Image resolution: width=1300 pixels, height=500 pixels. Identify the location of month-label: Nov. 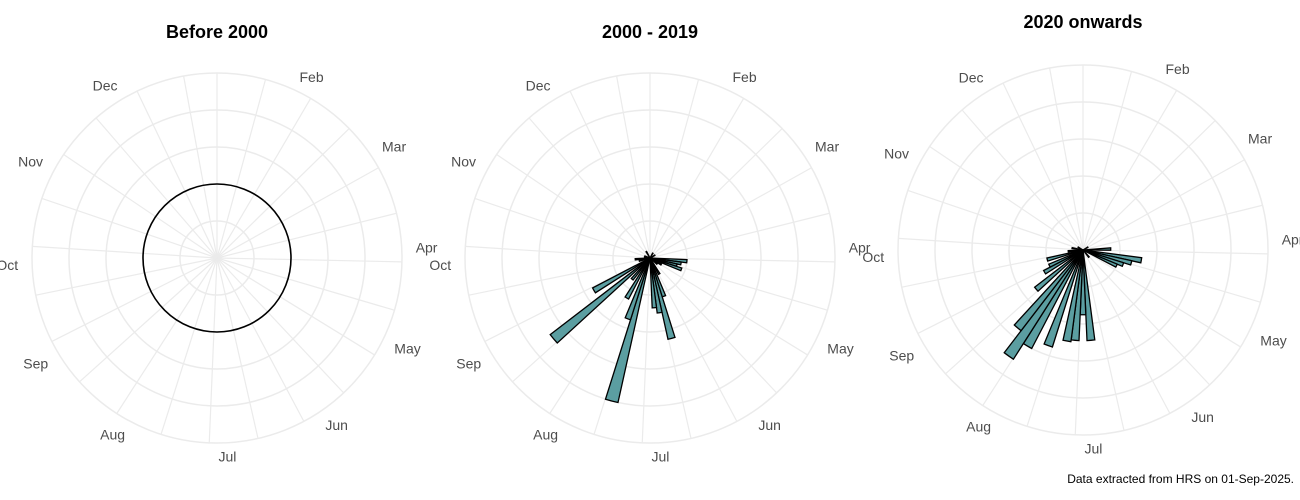
(30, 162).